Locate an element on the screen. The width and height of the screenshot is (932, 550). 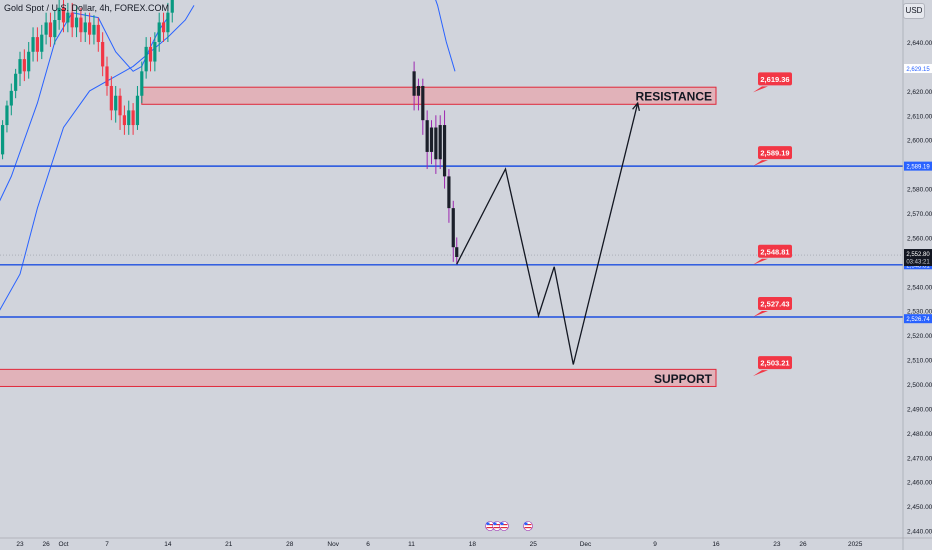
flag-canton is located at coordinates (502, 523).